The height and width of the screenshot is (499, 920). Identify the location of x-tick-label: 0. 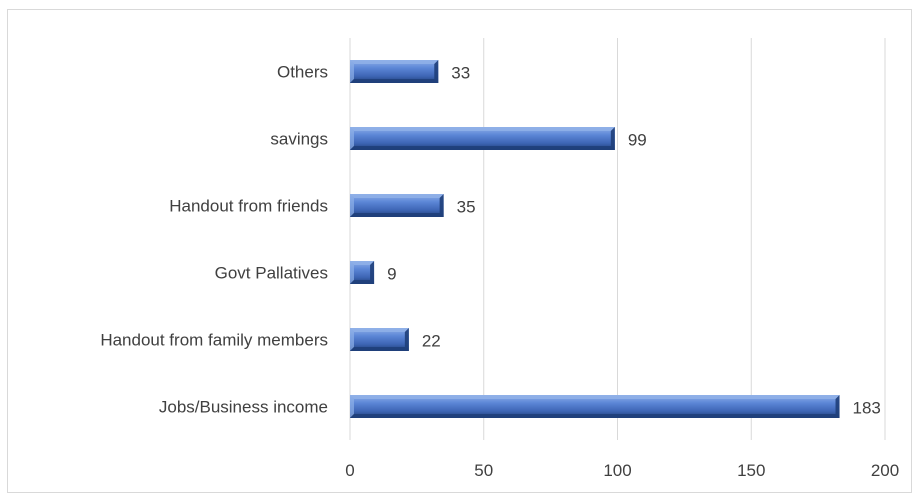
(349, 470).